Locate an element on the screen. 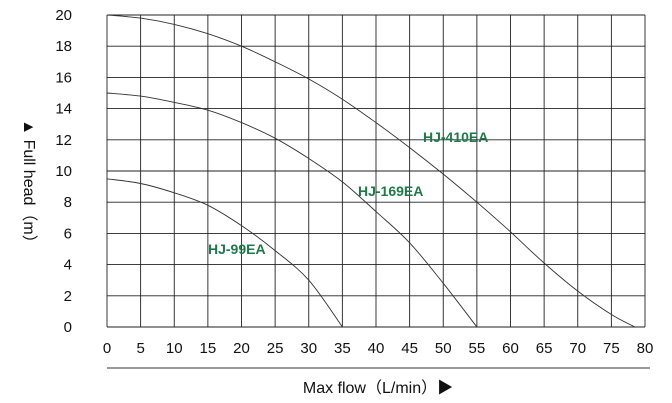 The image size is (672, 403). series-label-hj-99ea: HJ-99EA is located at coordinates (237, 249).